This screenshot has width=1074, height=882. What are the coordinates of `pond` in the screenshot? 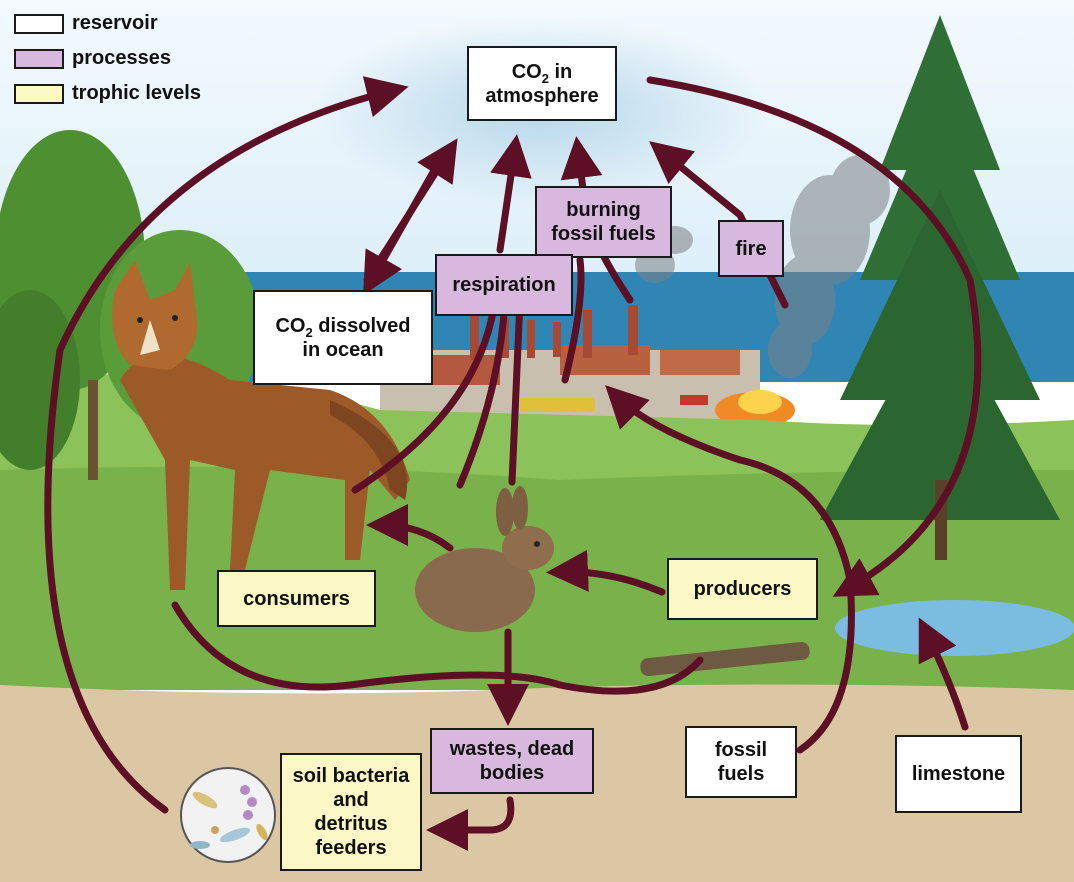 It's located at (954, 628).